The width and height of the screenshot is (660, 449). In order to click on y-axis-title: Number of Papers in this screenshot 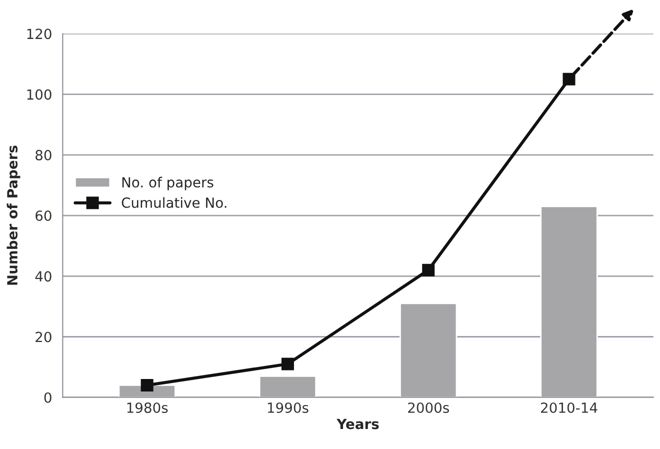, I will do `click(13, 215)`.